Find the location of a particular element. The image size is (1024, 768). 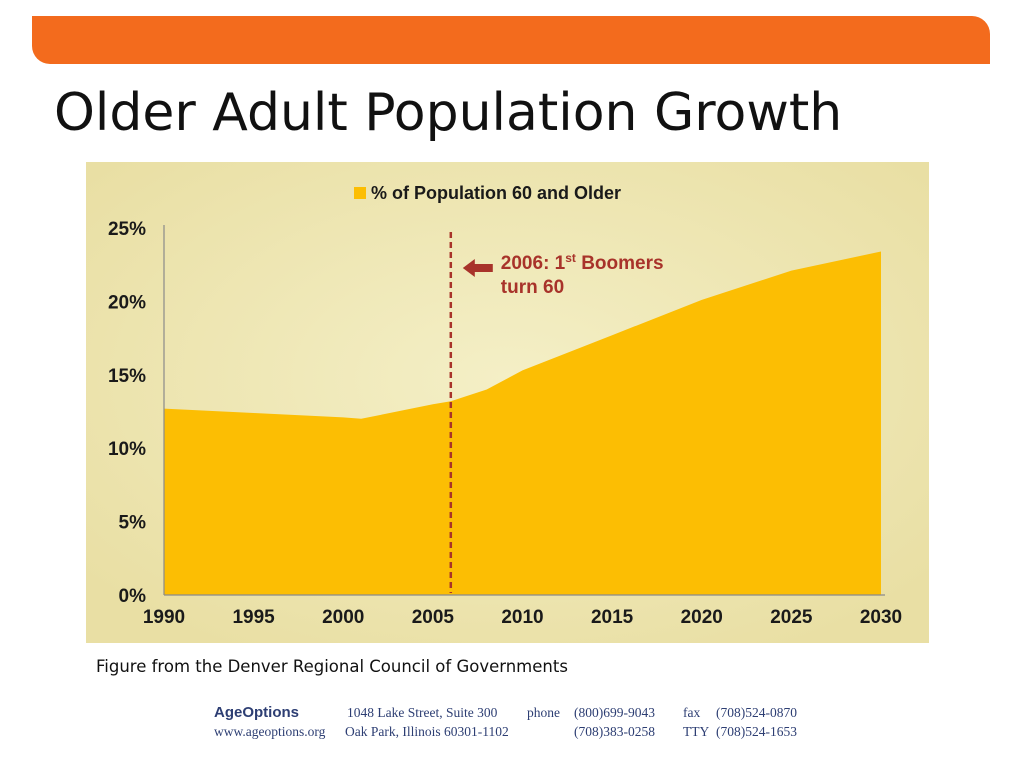

footer-fax: (708)524-0870 is located at coordinates (756, 712).